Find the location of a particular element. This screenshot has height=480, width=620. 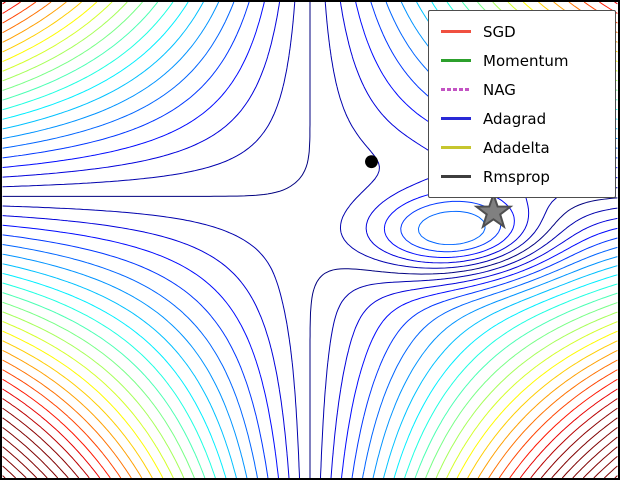

markers-layer is located at coordinates (439, 192).